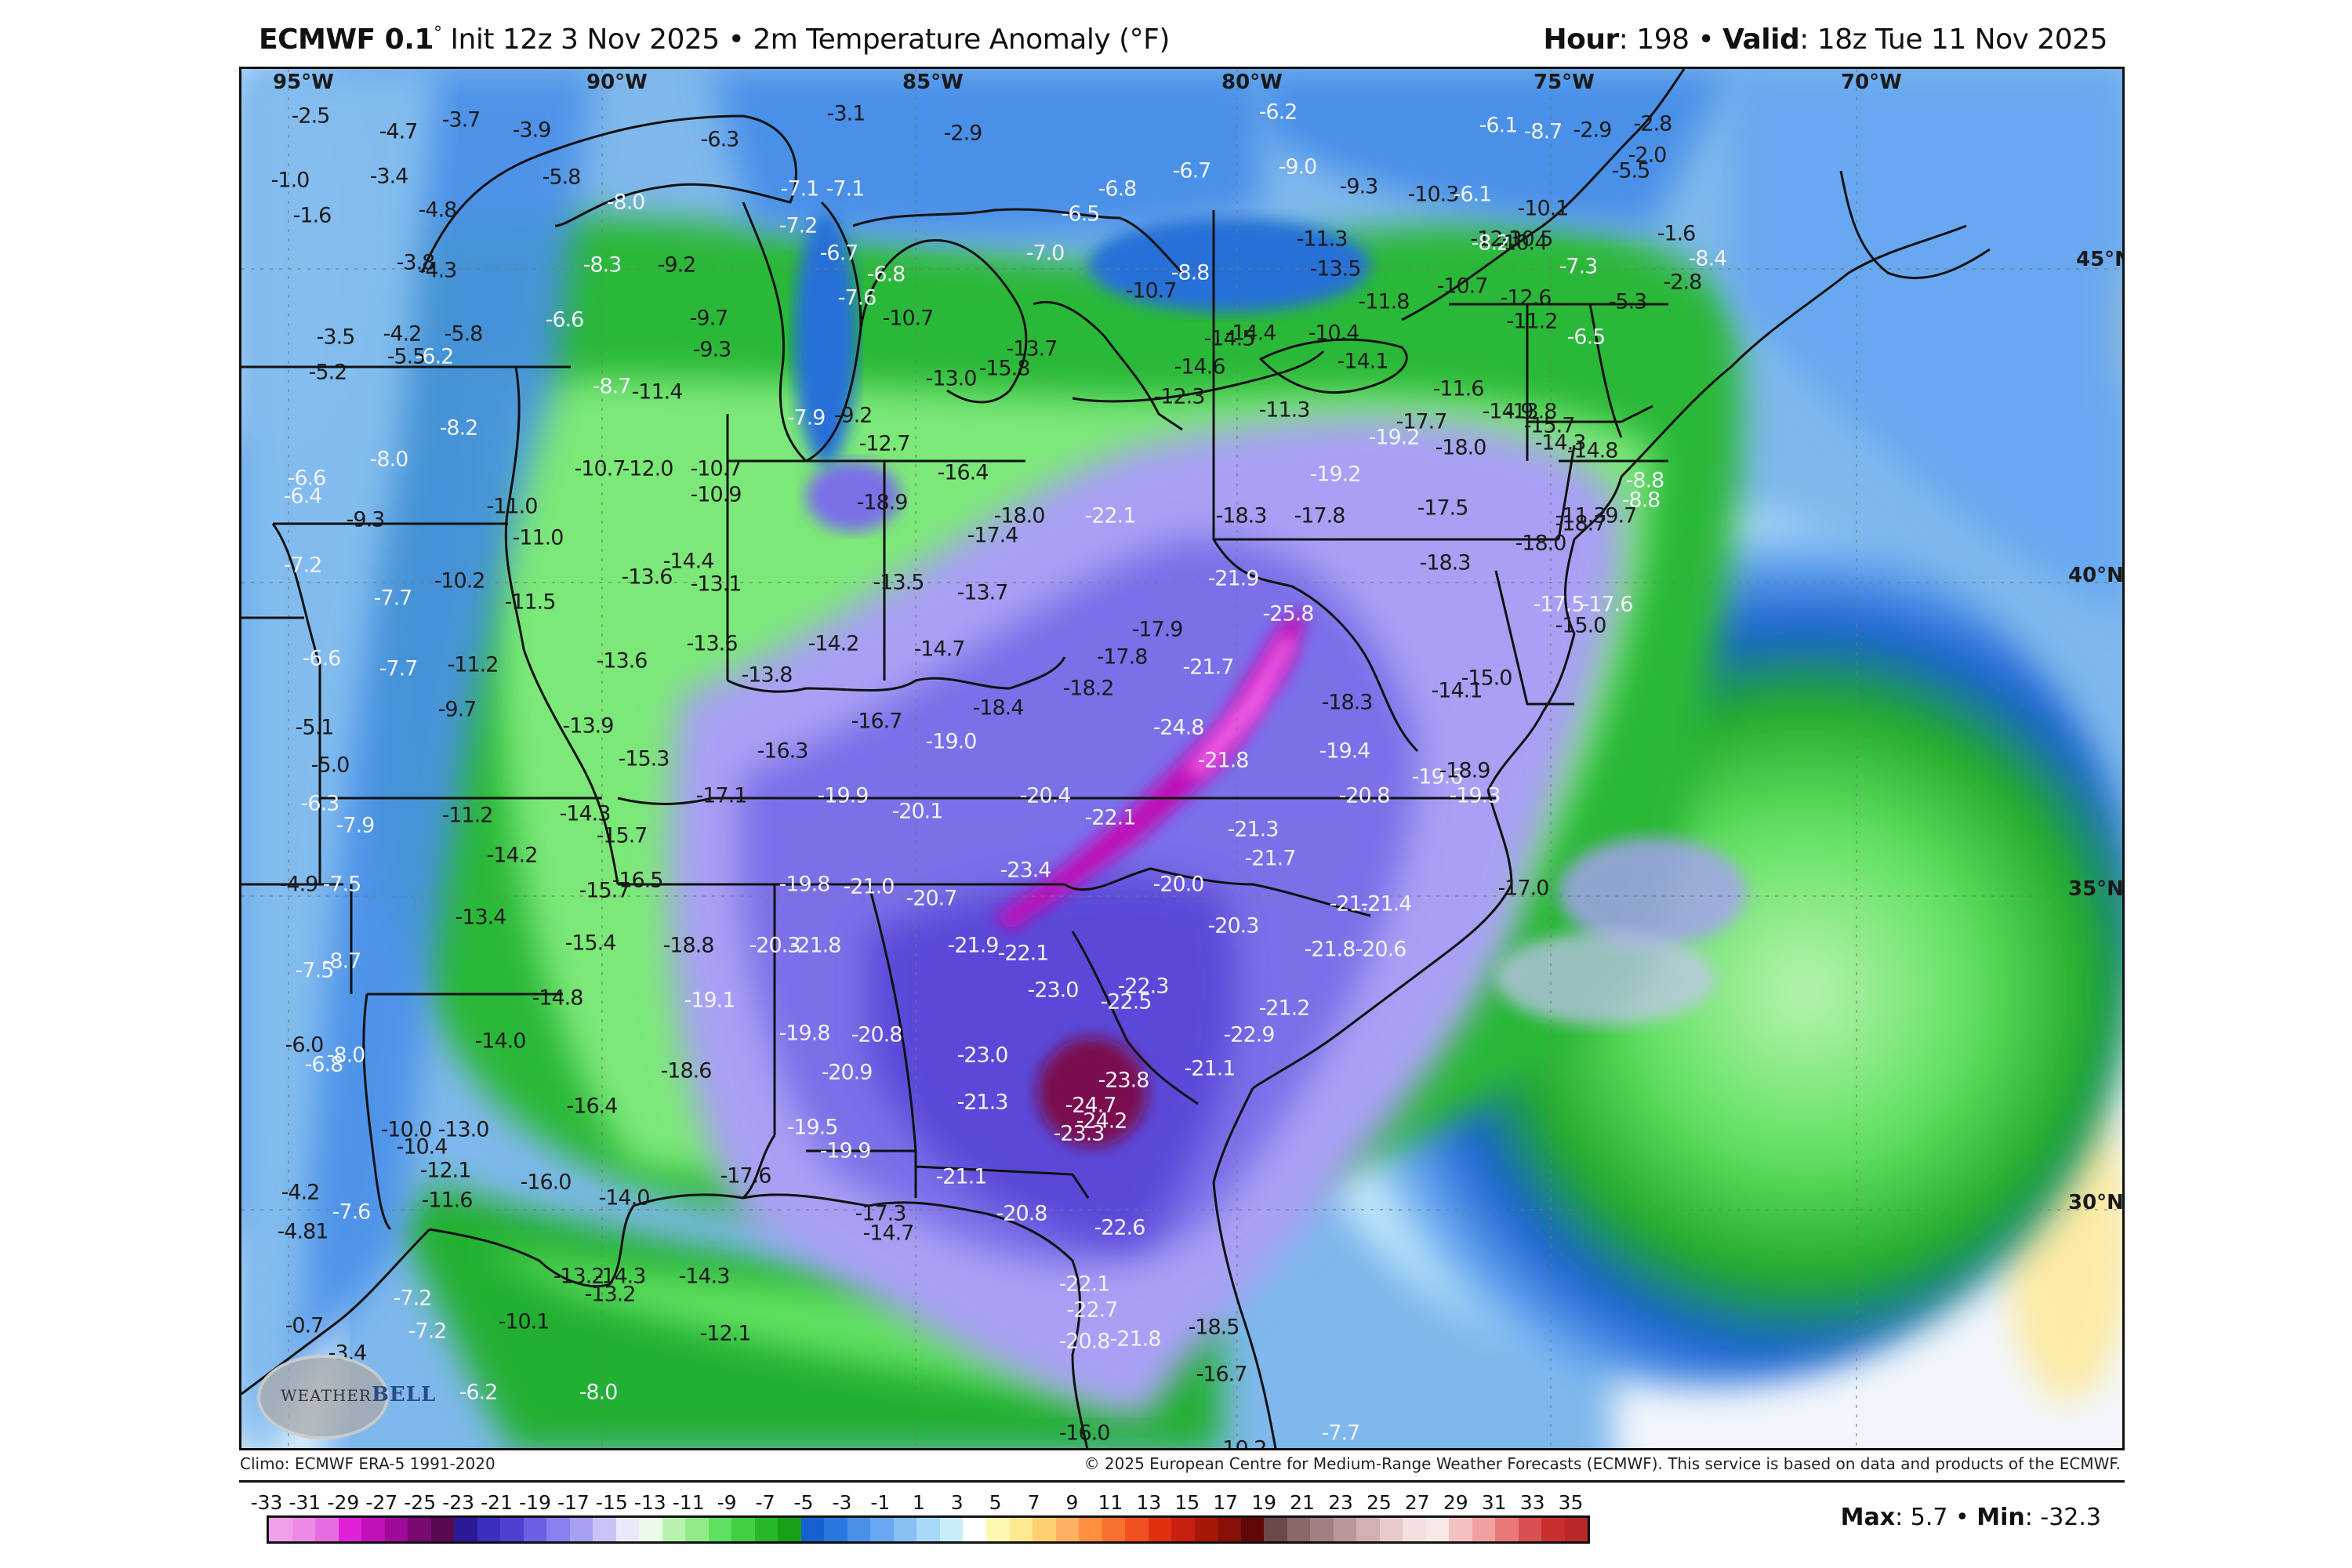 This screenshot has height=1568, width=2352. What do you see at coordinates (546, 1182) in the screenshot?
I see `station-value: -16.0` at bounding box center [546, 1182].